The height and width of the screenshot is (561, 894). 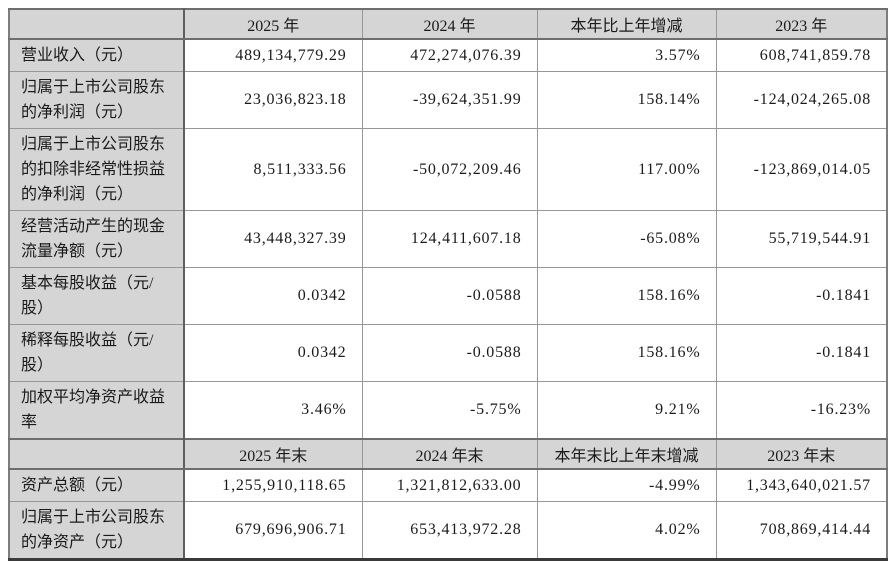 What do you see at coordinates (626, 485) in the screenshot?
I see `value-cell-change: -4.99%` at bounding box center [626, 485].